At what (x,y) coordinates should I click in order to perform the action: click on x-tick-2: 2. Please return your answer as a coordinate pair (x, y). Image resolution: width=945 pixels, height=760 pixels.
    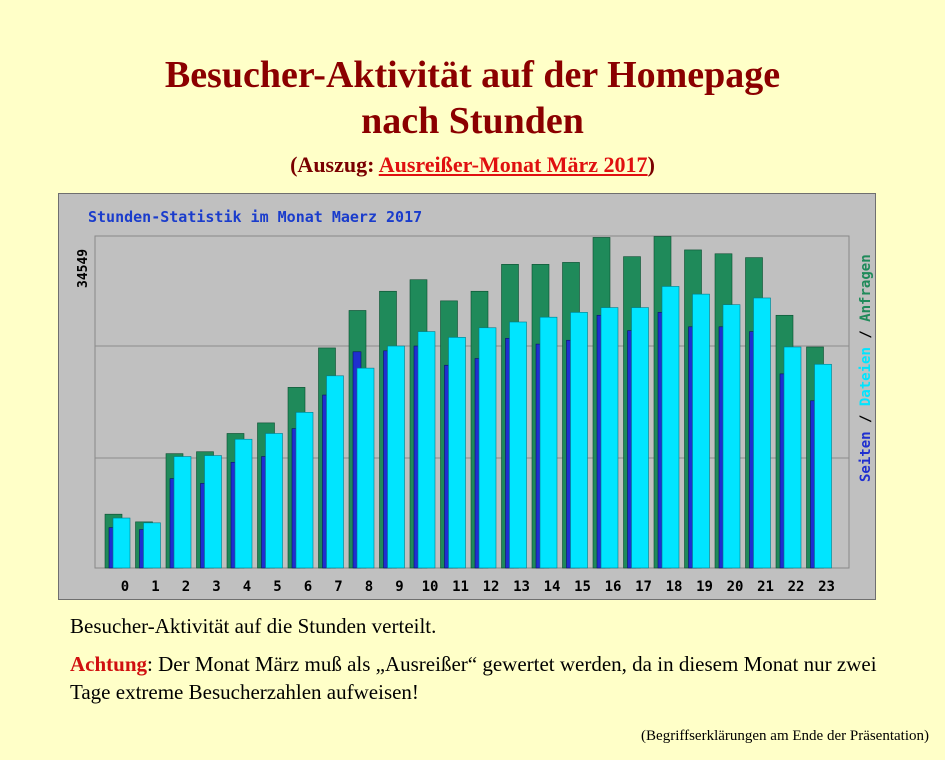
    Looking at the image, I should click on (186, 587).